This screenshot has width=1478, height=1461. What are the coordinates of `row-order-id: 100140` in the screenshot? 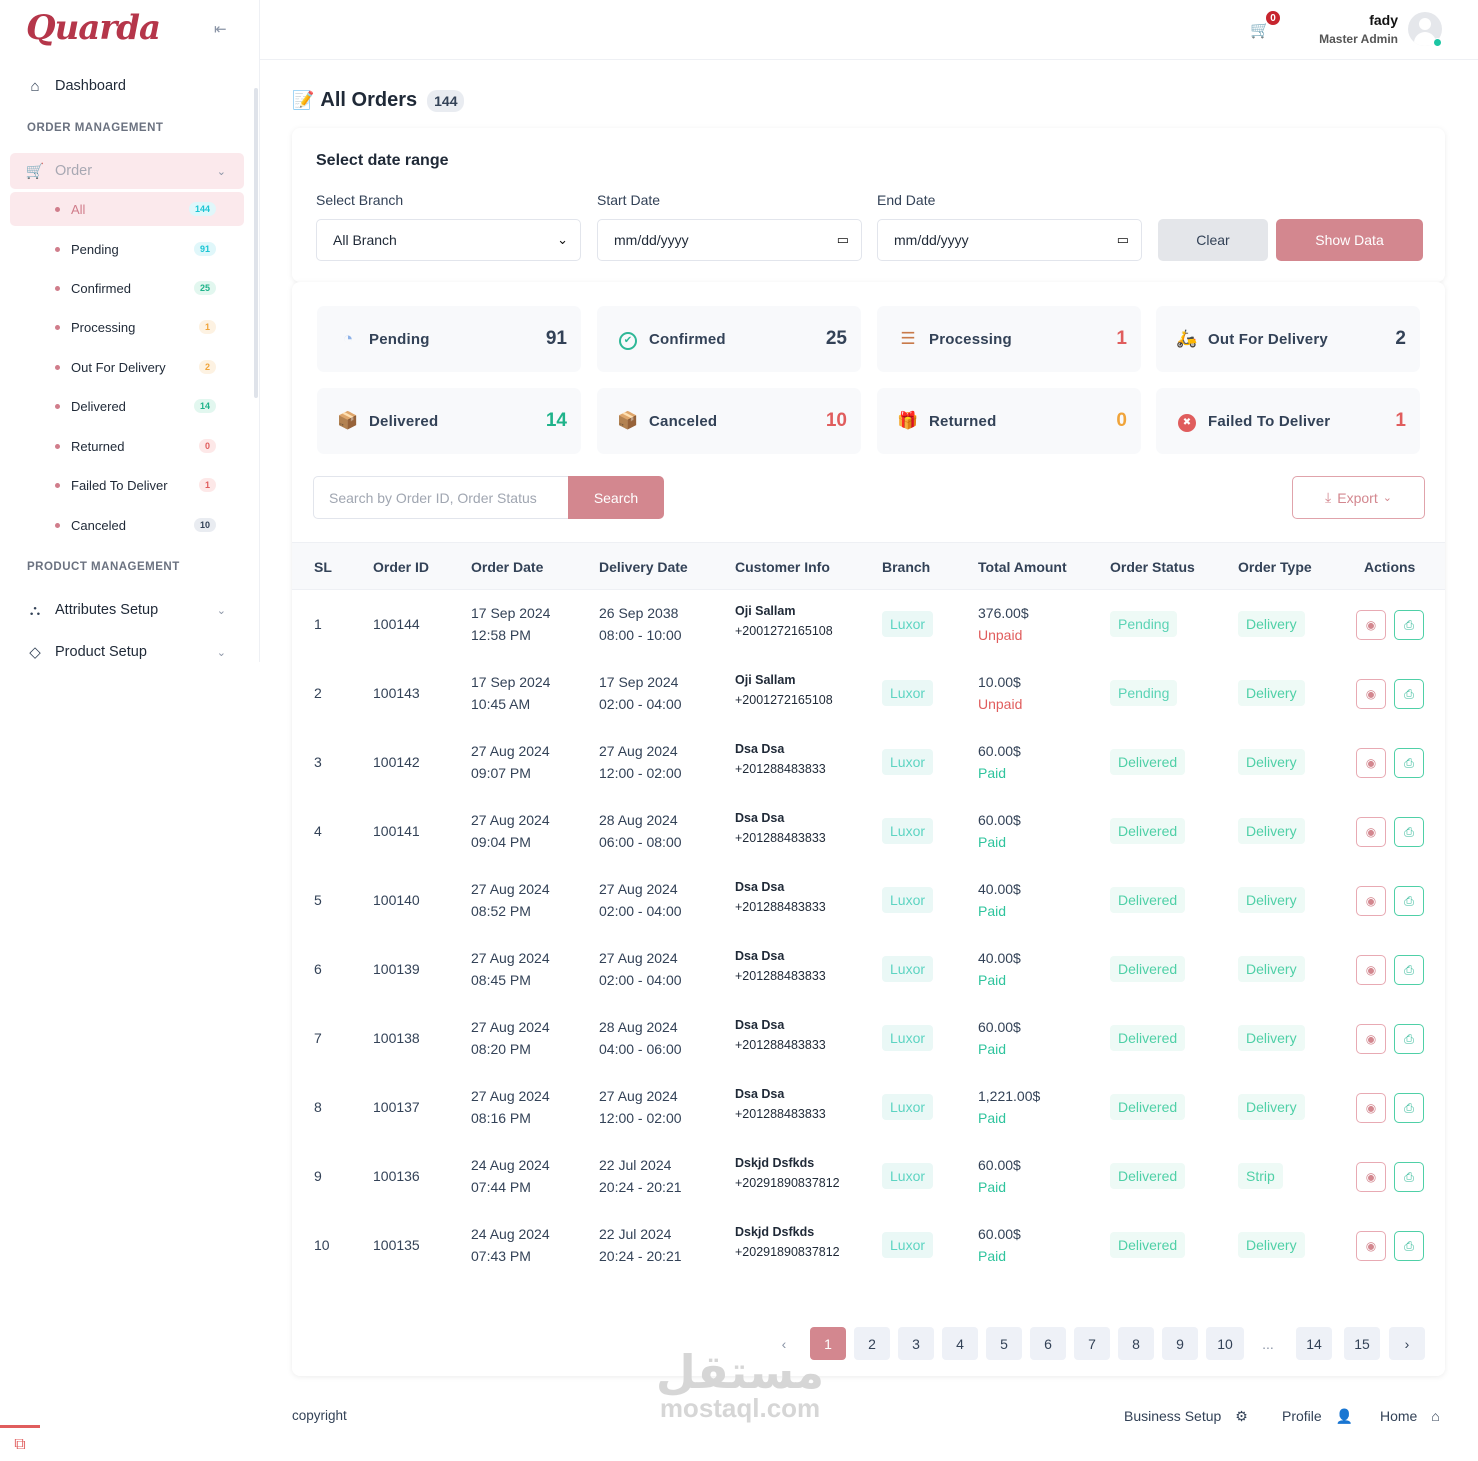 It's located at (396, 900).